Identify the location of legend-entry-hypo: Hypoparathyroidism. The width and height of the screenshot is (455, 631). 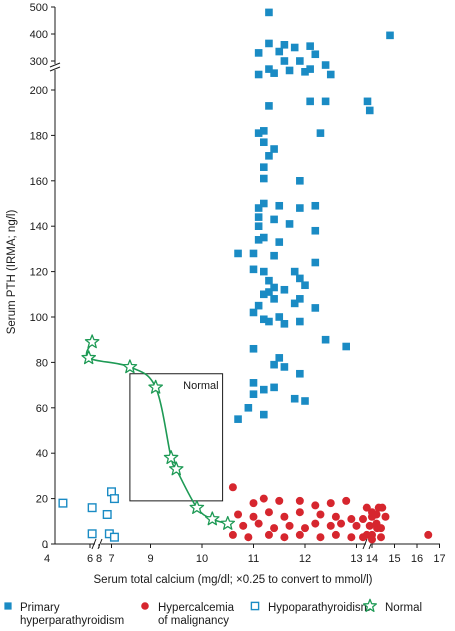
(310, 607).